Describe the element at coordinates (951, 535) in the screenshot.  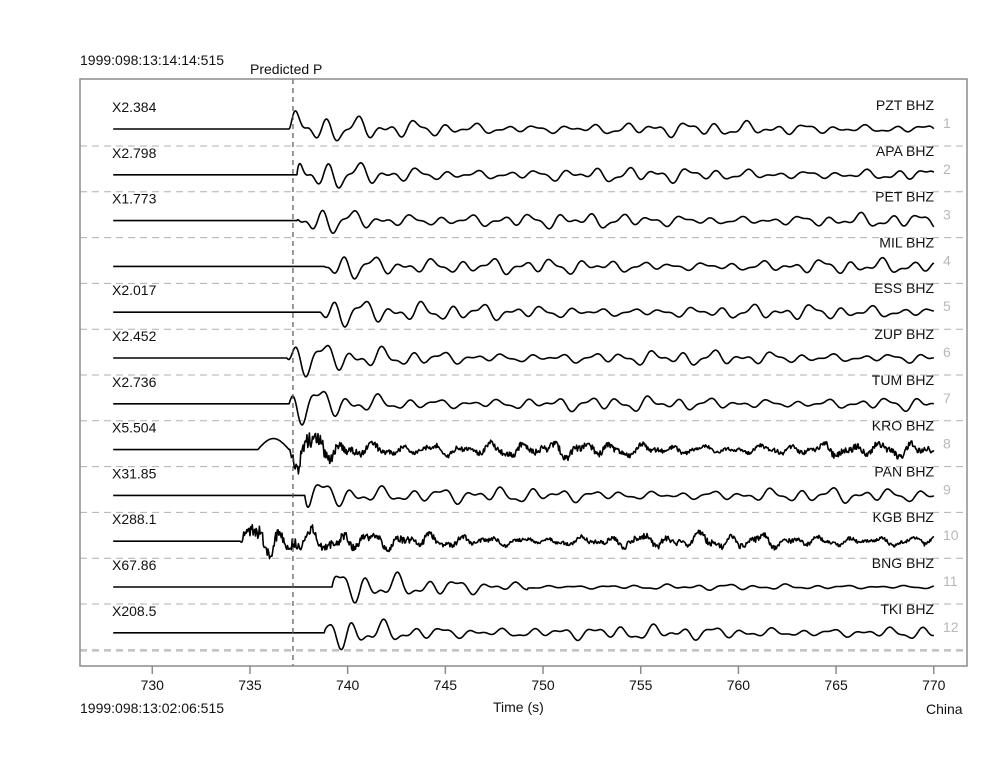
I see `trace-index: 10` at that location.